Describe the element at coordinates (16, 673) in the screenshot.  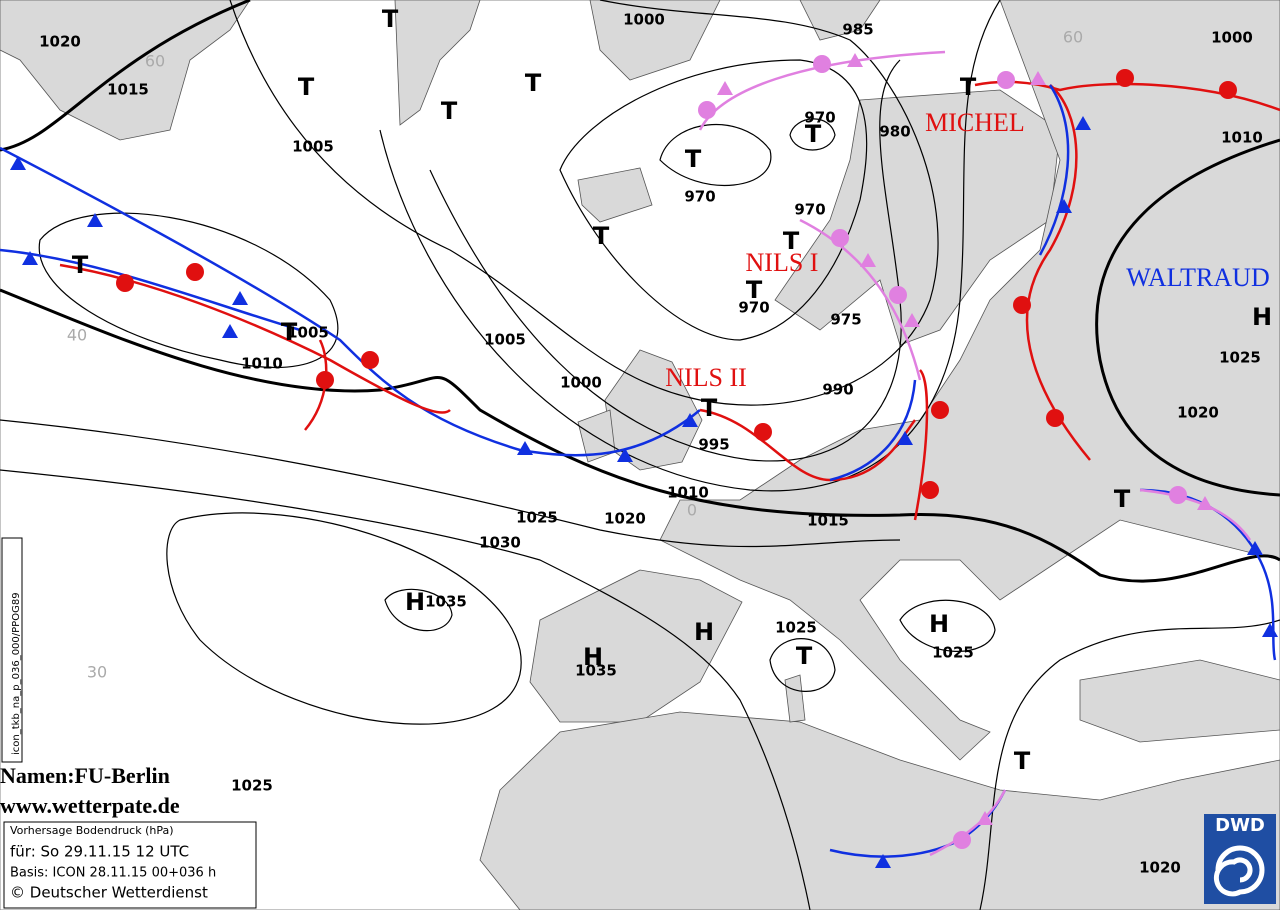
I see `side-label: icon_tkb_na_p_036_000/PPOG89` at that location.